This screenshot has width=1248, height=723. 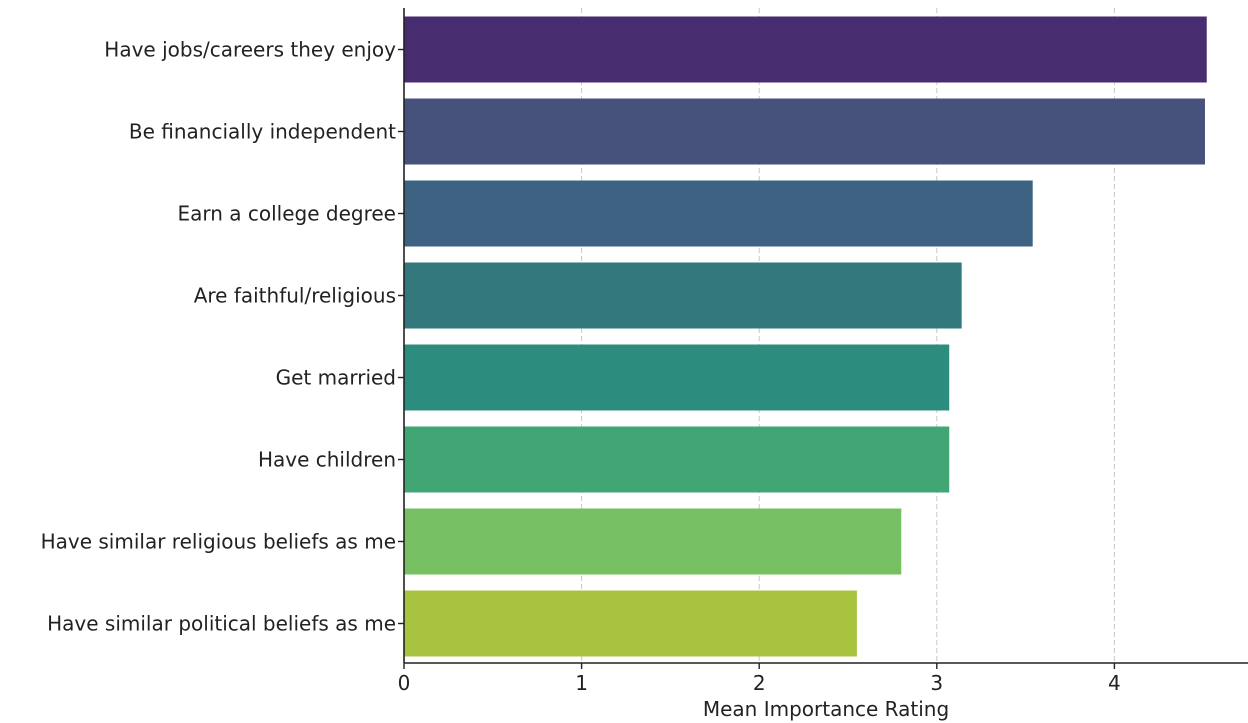 I want to click on x-ticks: 0 1 2 3 4, so click(x=759, y=679).